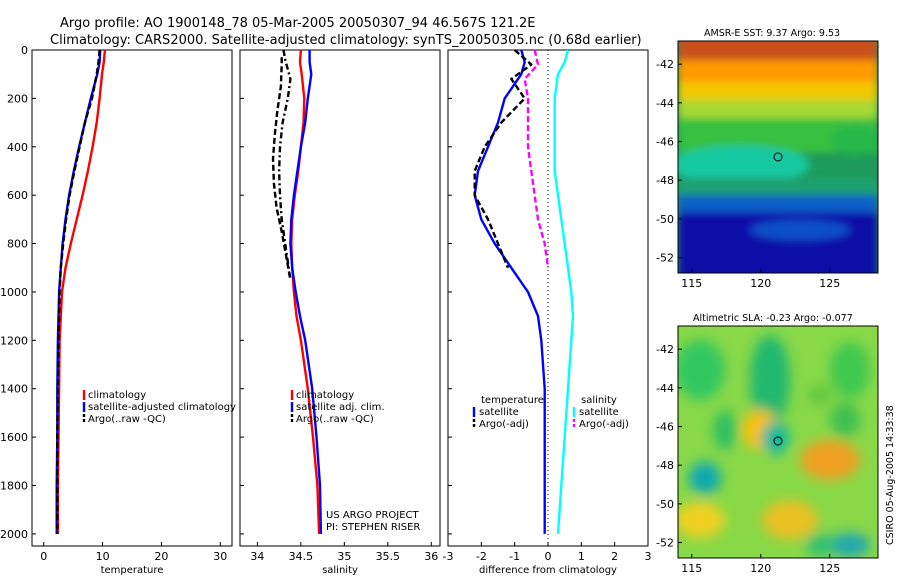 This screenshot has width=900, height=580. I want to click on y-tick-label: 1600, so click(14, 437).